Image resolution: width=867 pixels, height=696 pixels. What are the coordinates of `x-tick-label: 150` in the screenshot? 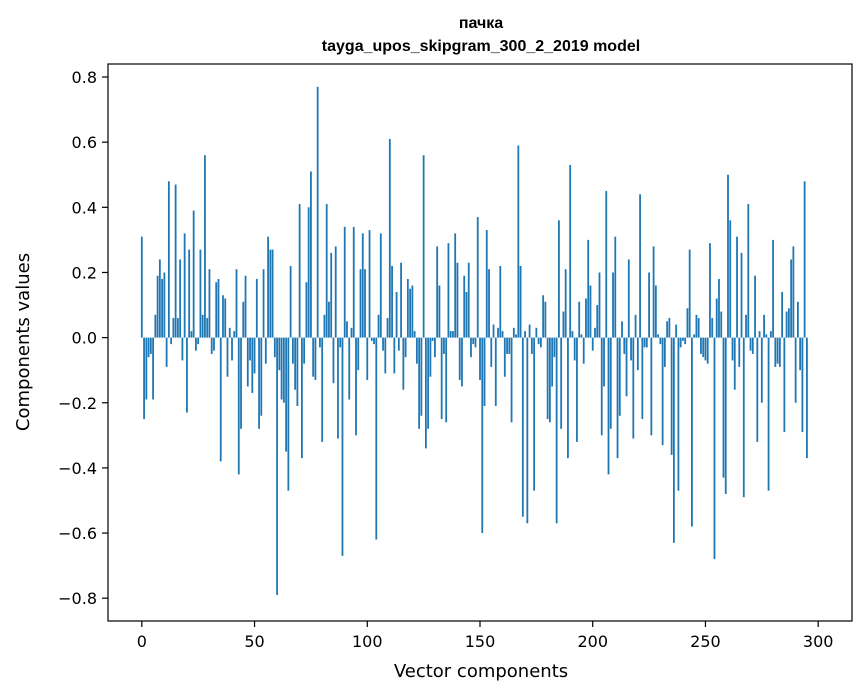 It's located at (480, 641).